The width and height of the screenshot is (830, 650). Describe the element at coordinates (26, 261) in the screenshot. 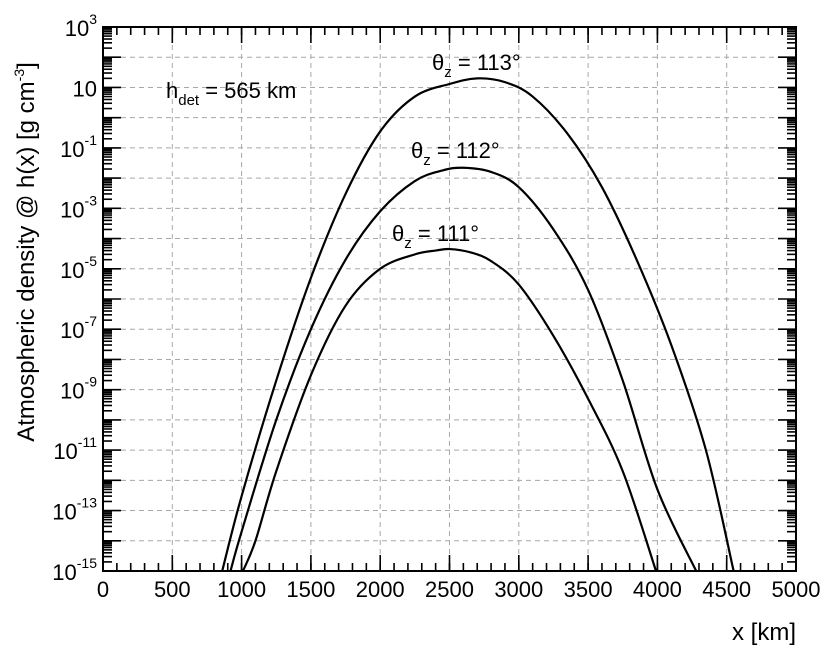

I see `y-axis-title-main: Atmospheric density @ h(x) [g cm` at that location.